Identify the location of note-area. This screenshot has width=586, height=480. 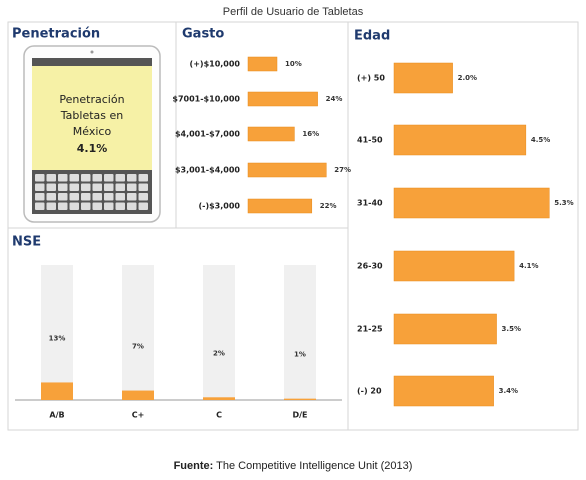
(92, 118).